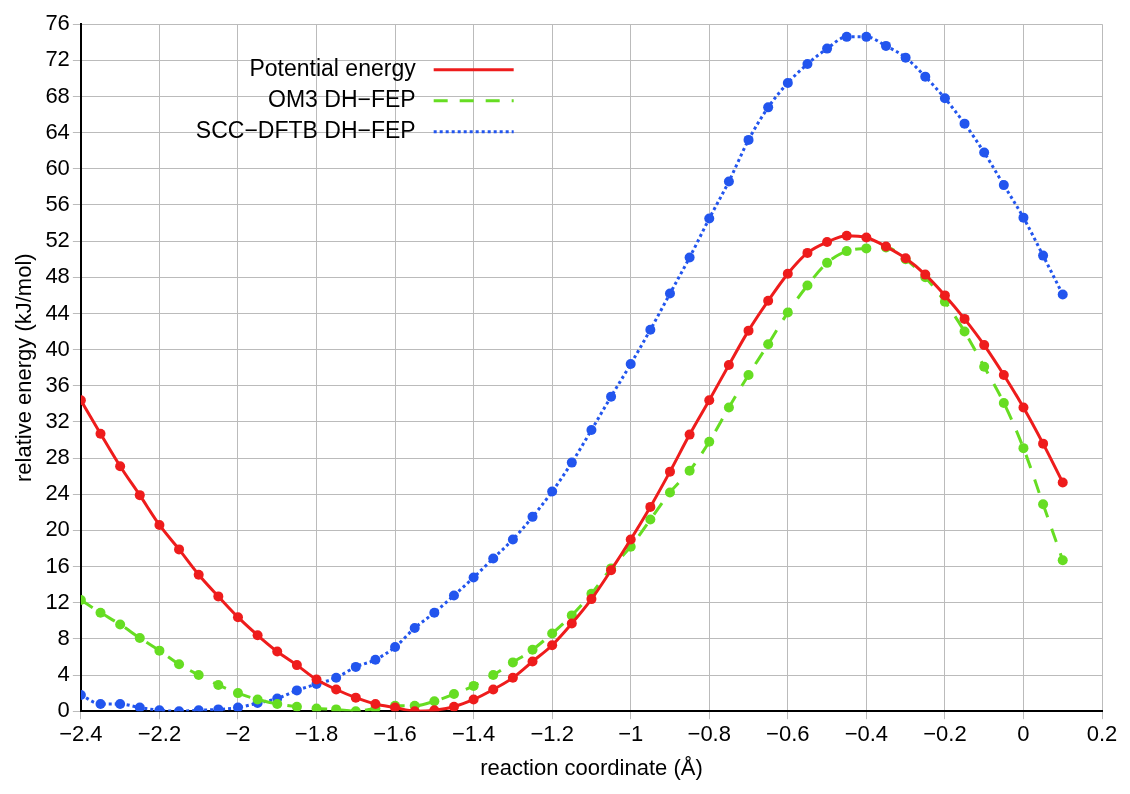 The width and height of the screenshot is (1130, 794). Describe the element at coordinates (316, 734) in the screenshot. I see `x-tick-label: −1.8` at that location.